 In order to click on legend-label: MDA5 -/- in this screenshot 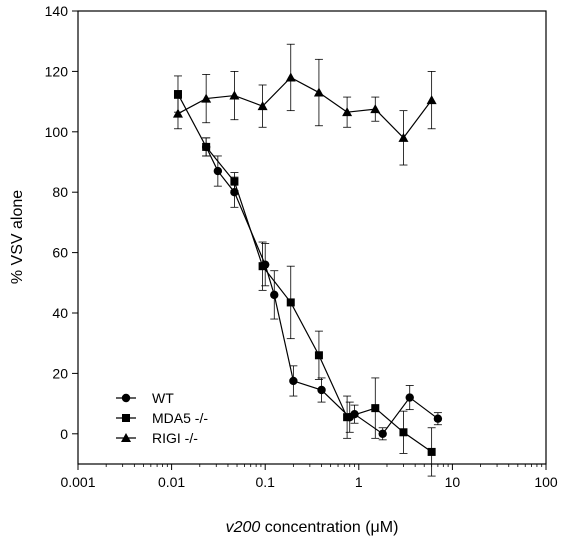, I will do `click(180, 418)`.